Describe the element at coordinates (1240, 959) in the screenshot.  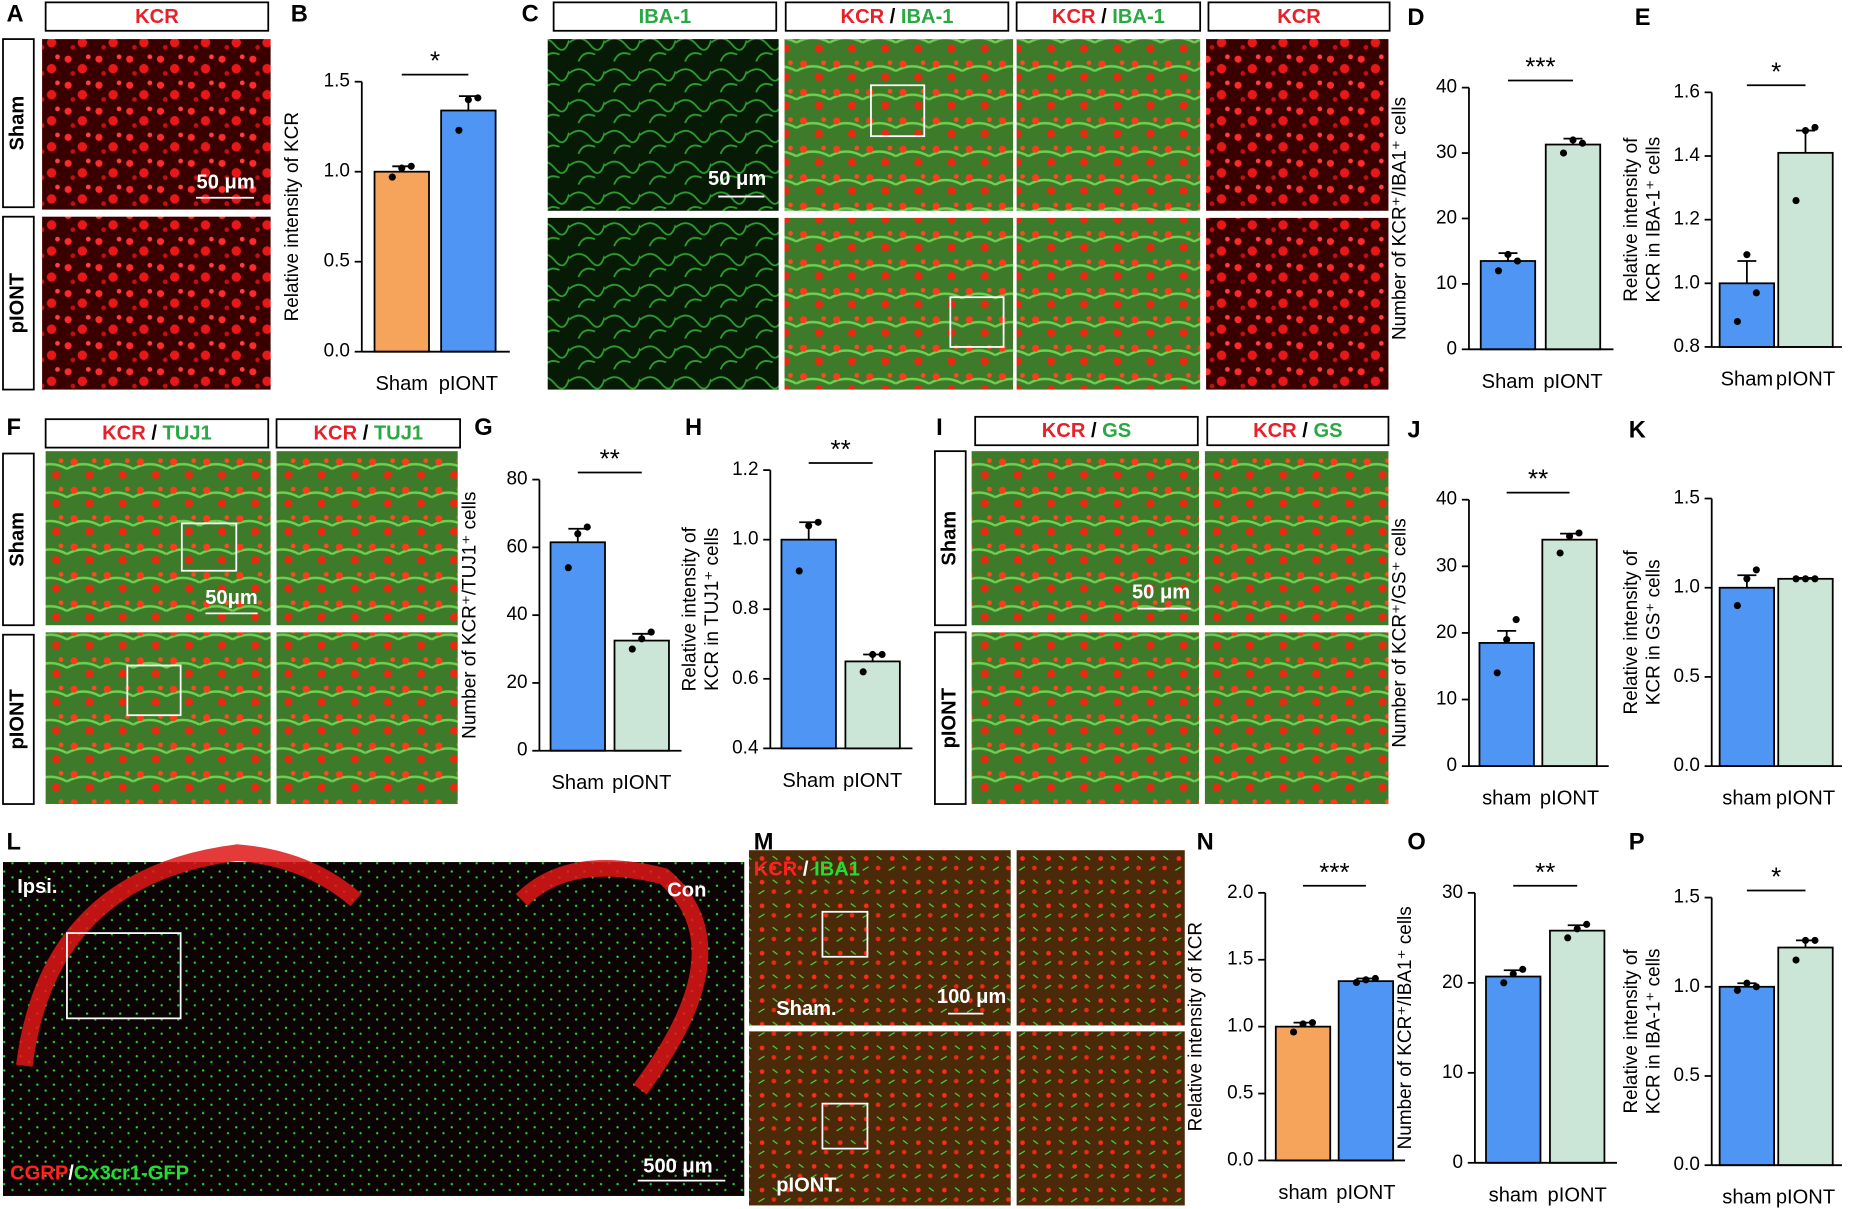
I see `y-tick-label: 1.5` at that location.